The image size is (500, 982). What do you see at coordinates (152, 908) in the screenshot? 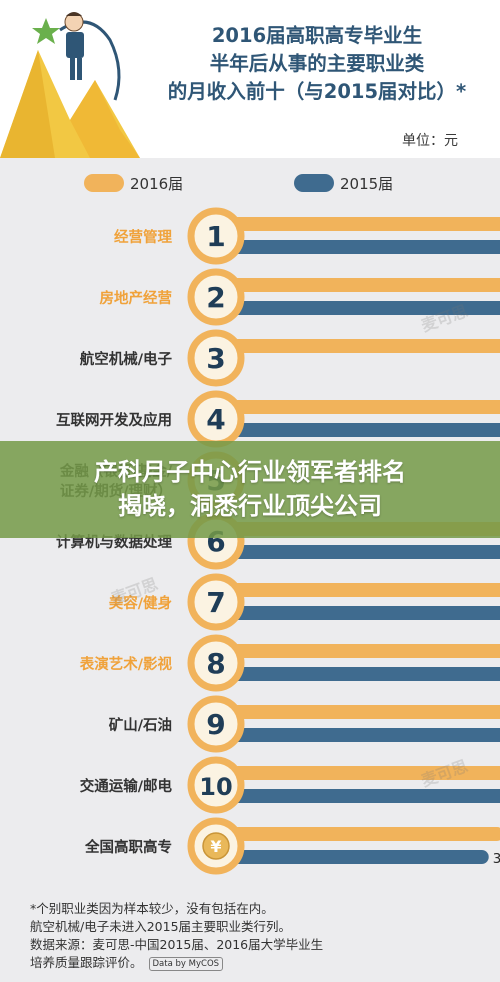
I see `footnote-1: *个别职业类因为样本较少，没有包括在内。` at bounding box center [152, 908].